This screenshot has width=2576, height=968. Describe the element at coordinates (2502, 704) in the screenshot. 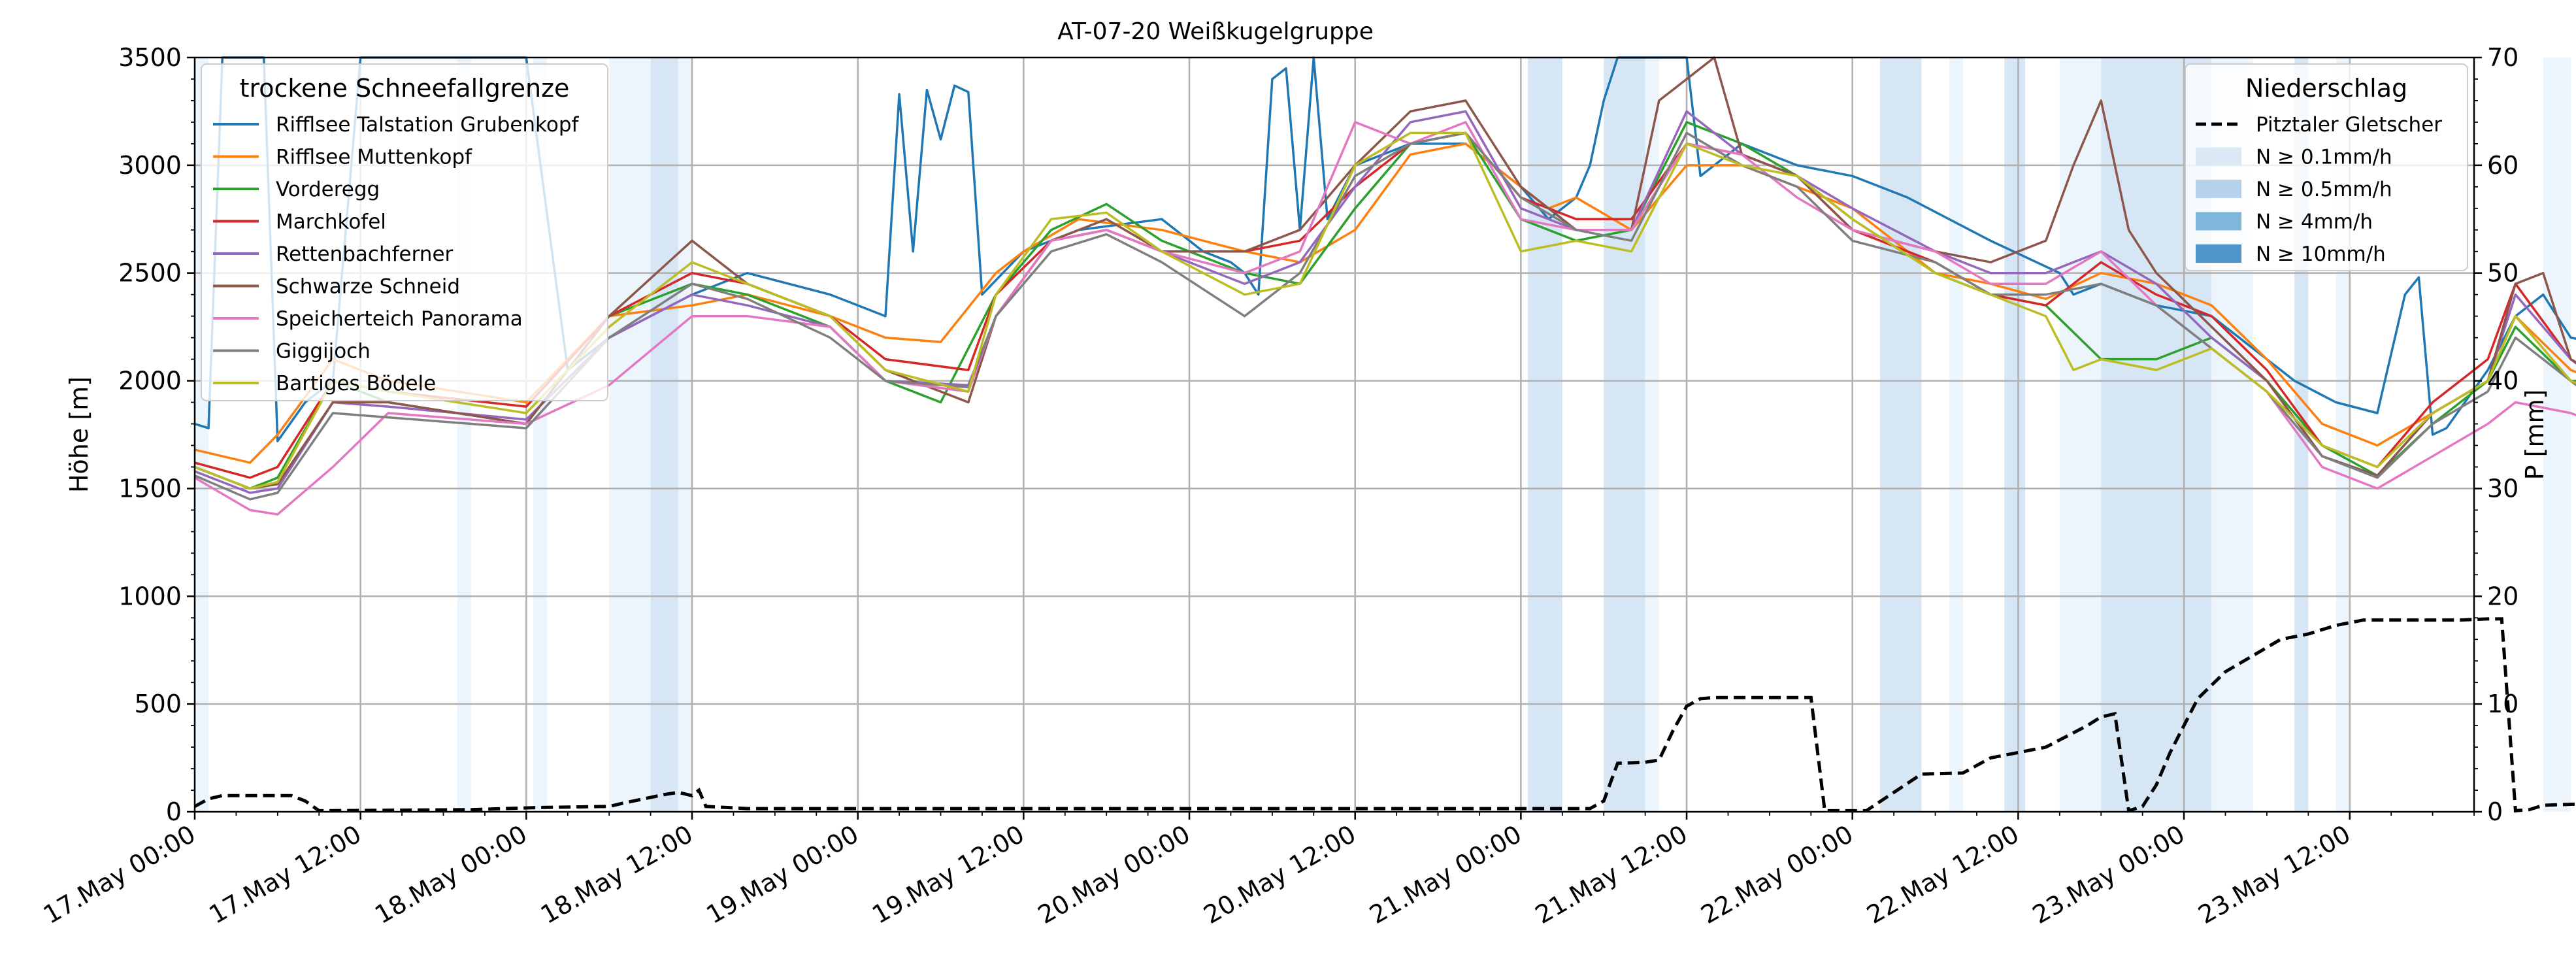

I see `y2-tick-label-1: 10` at that location.